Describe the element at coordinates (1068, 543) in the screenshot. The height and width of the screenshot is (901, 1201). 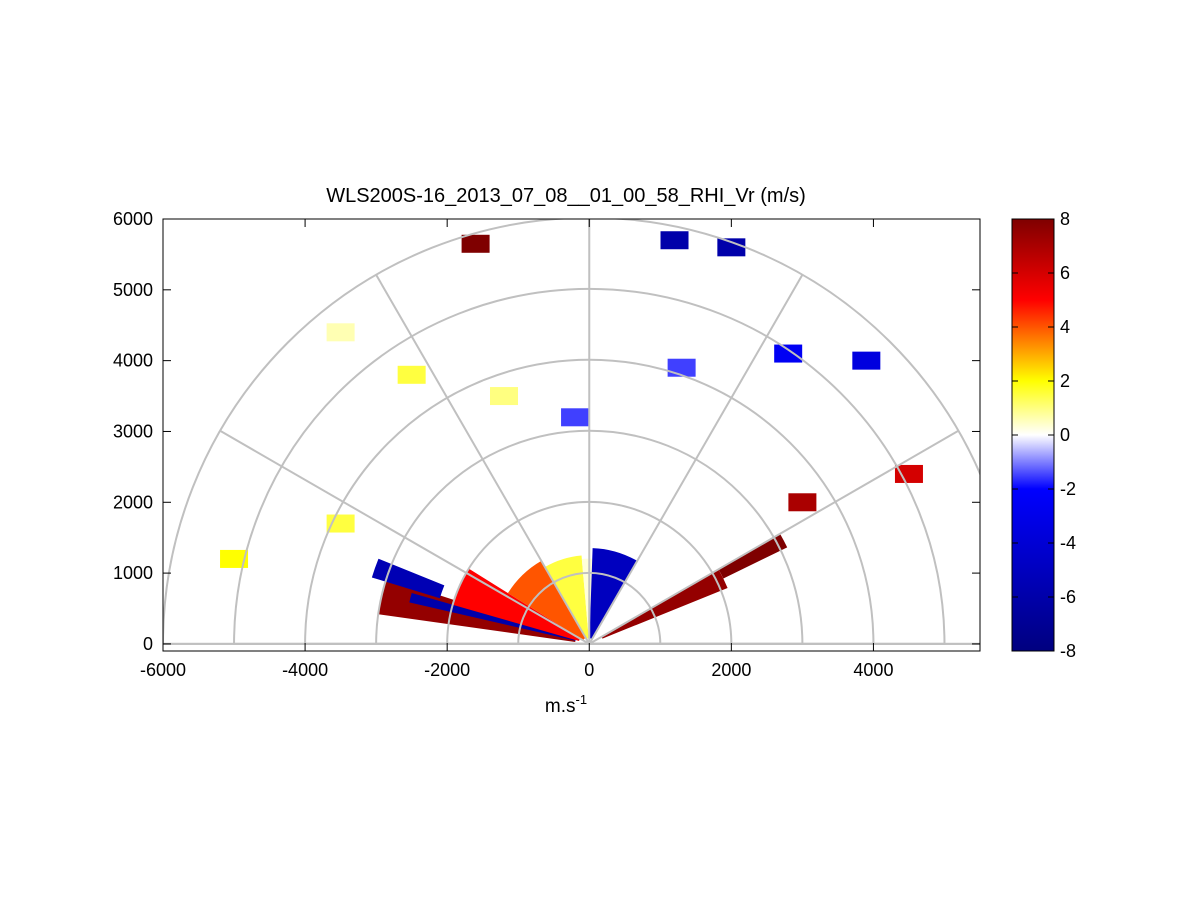
I see `colorbar-tick-label: -4` at that location.